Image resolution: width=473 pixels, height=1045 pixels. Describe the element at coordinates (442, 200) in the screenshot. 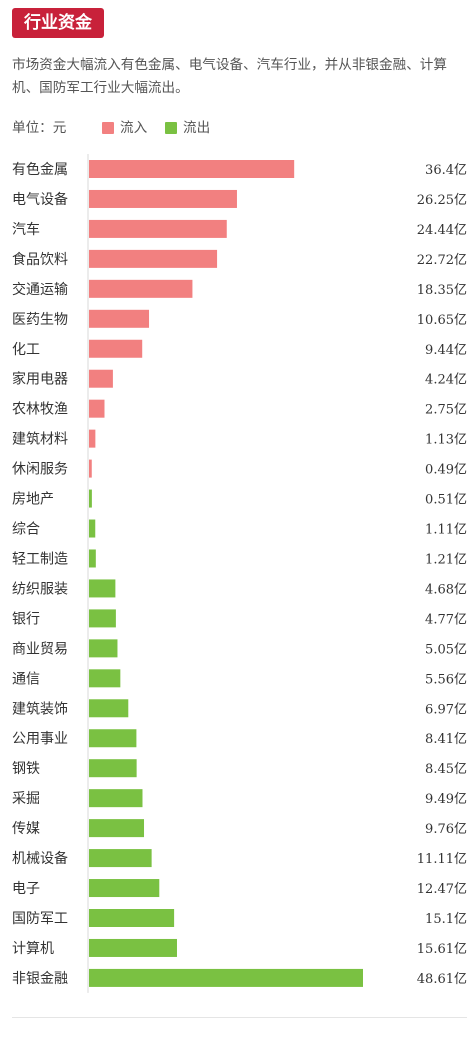

I see `value-label: 26.25亿` at that location.